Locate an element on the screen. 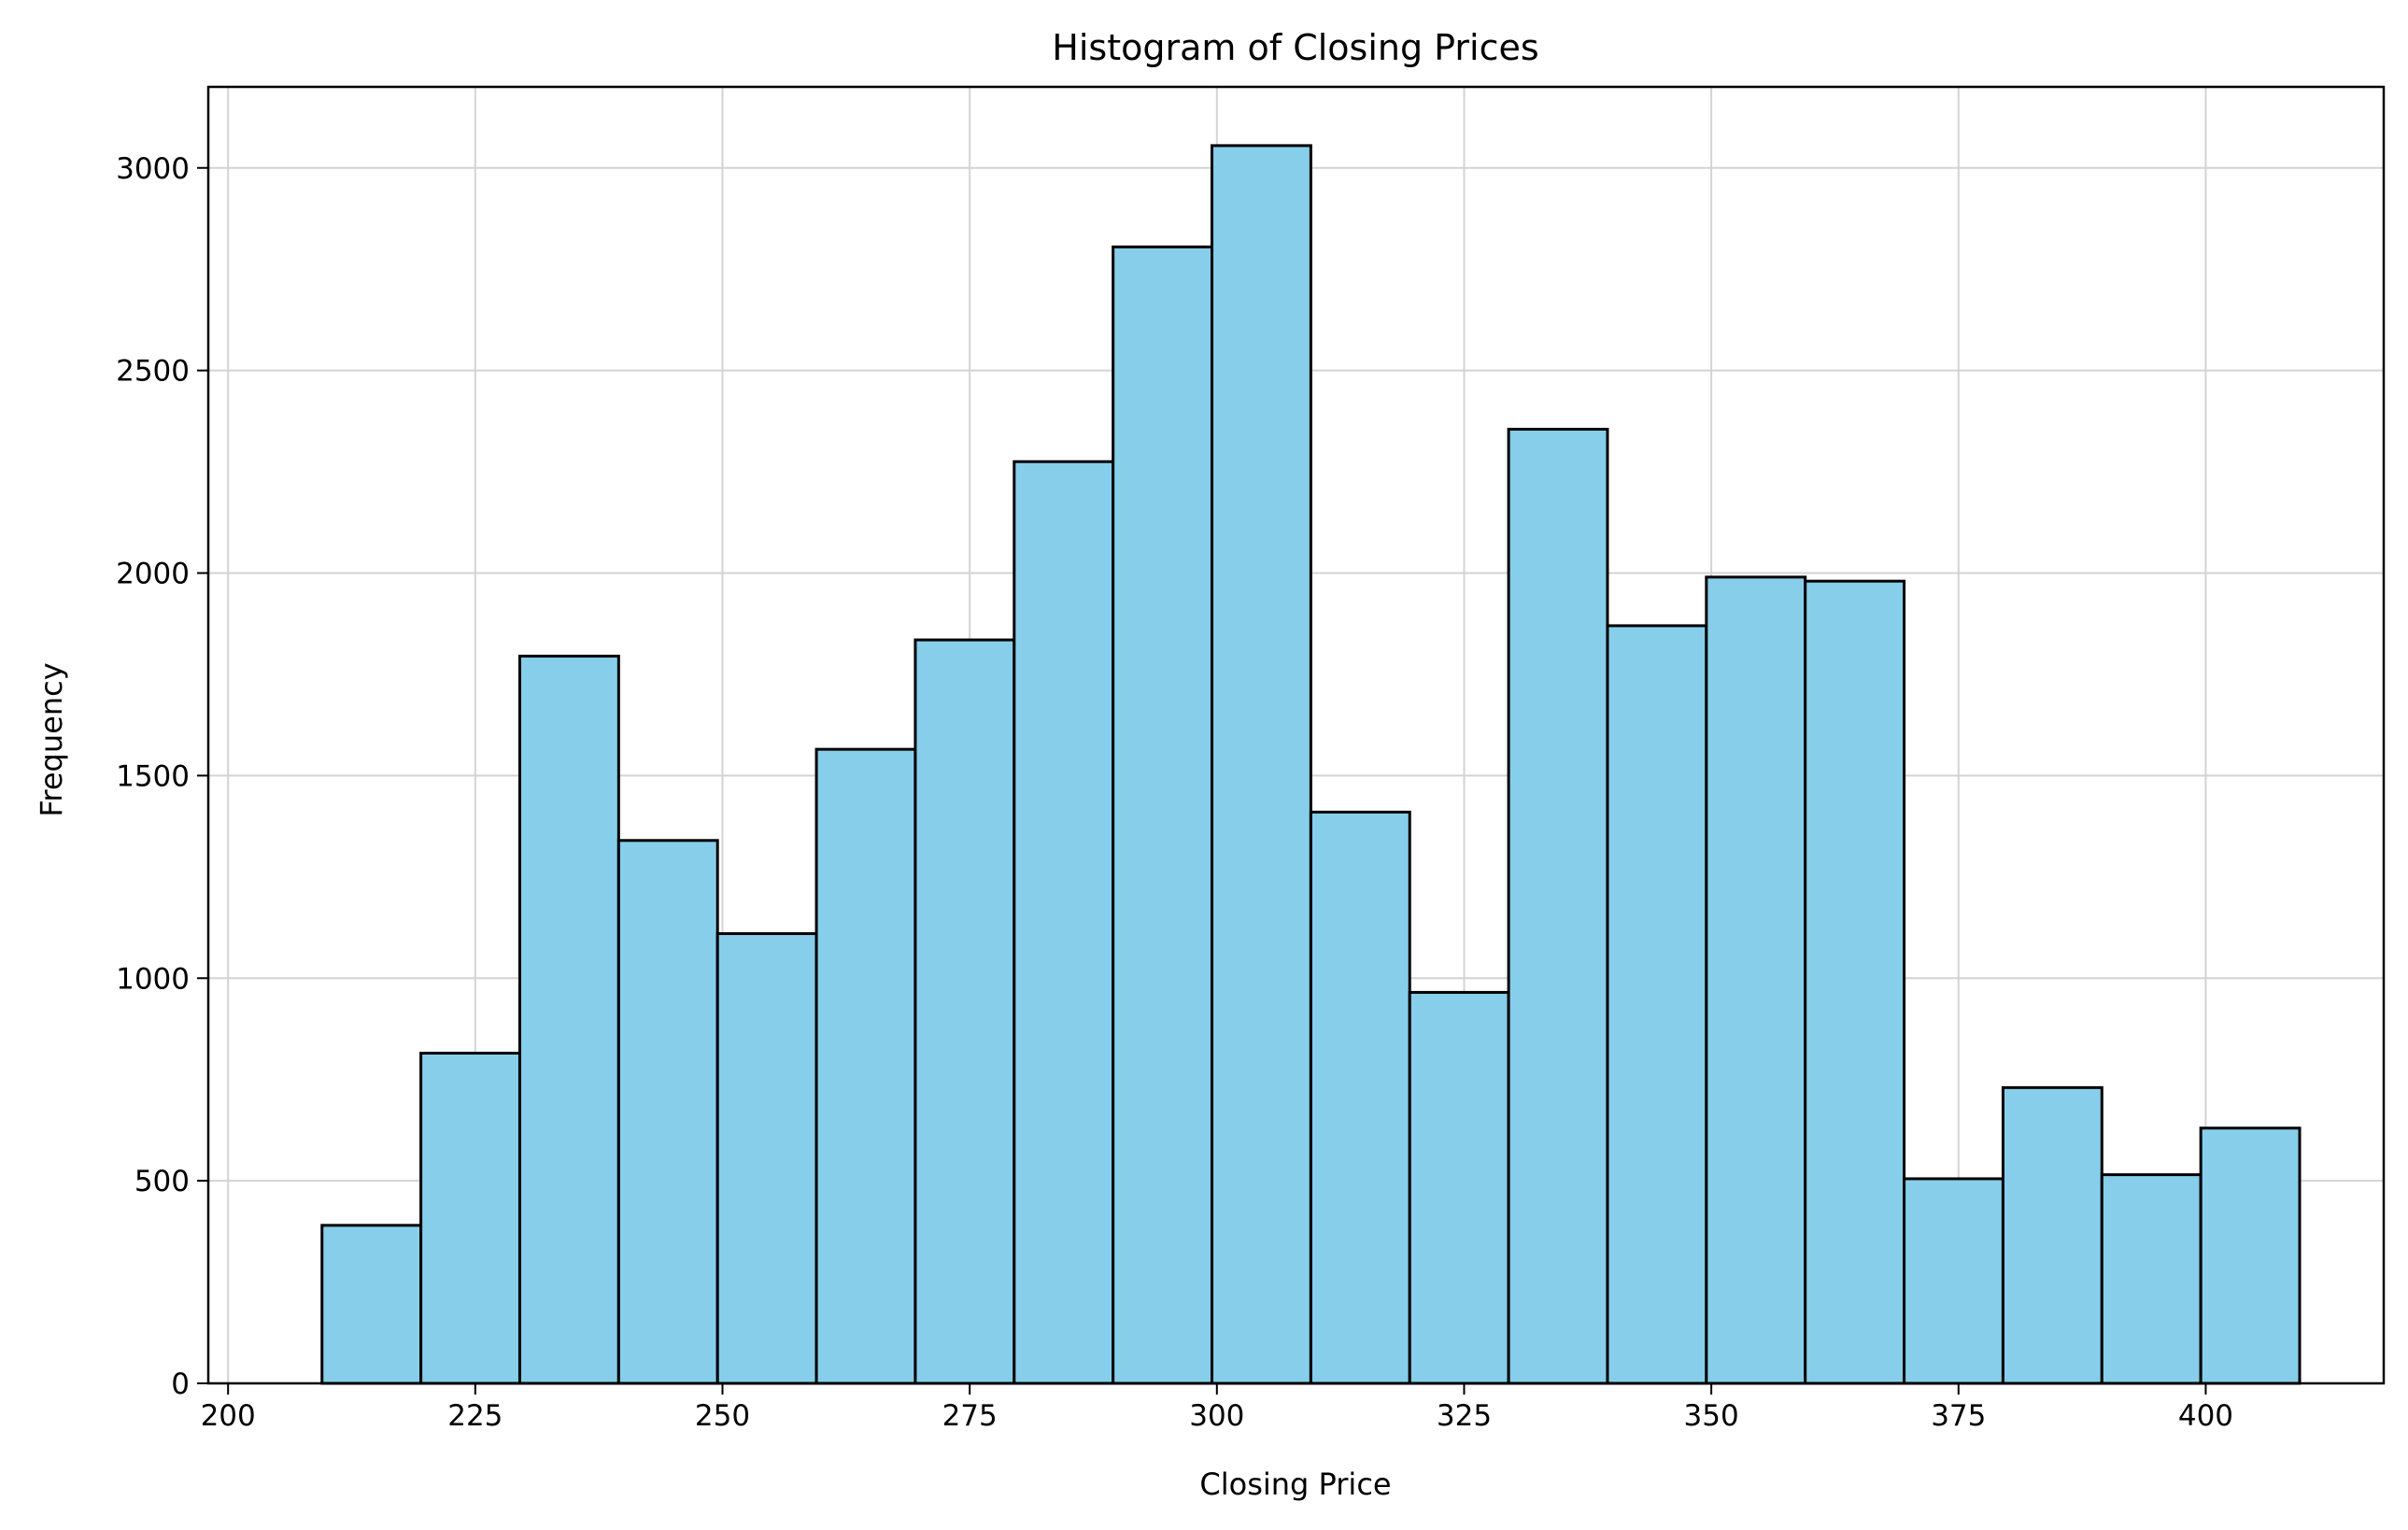  x-tick-label: 225 is located at coordinates (475, 1416).